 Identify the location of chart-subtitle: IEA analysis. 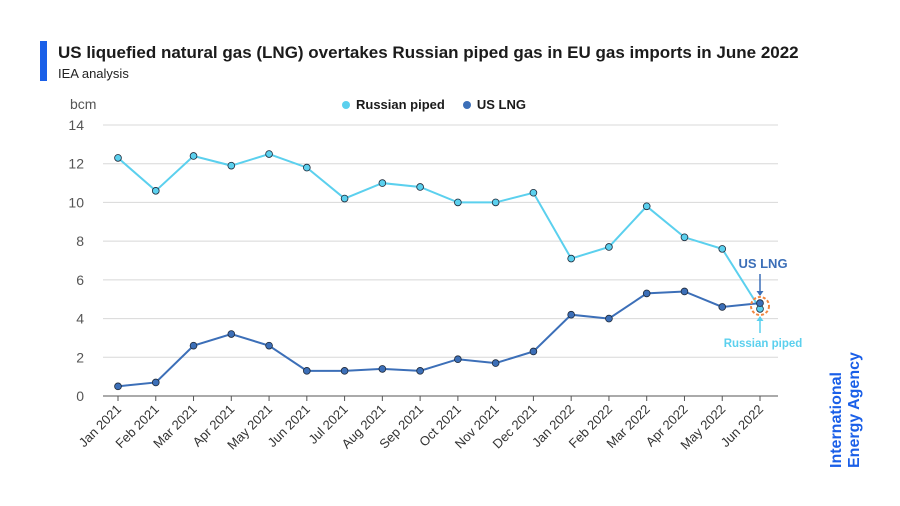
(93, 73).